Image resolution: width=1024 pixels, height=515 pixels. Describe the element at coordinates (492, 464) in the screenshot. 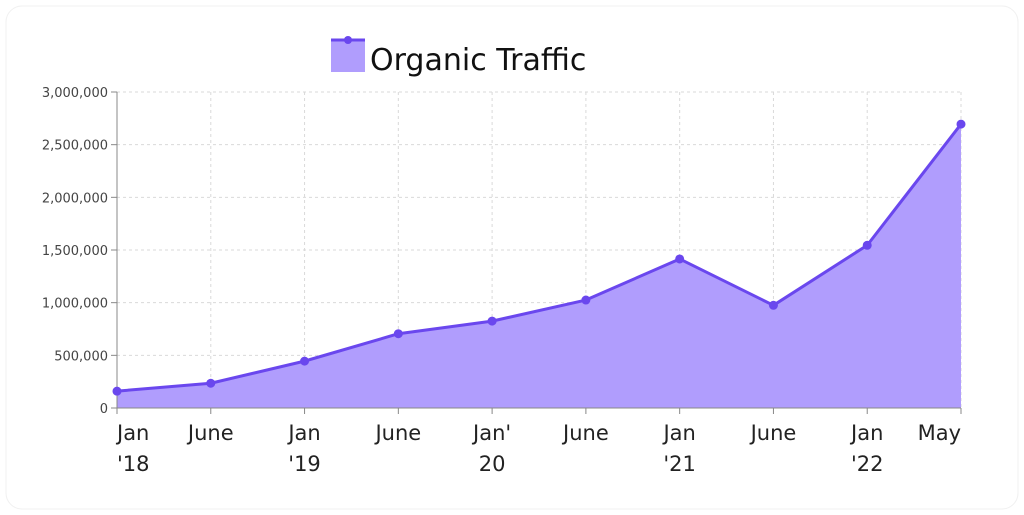

I see `x-tick-label-year: 20` at that location.